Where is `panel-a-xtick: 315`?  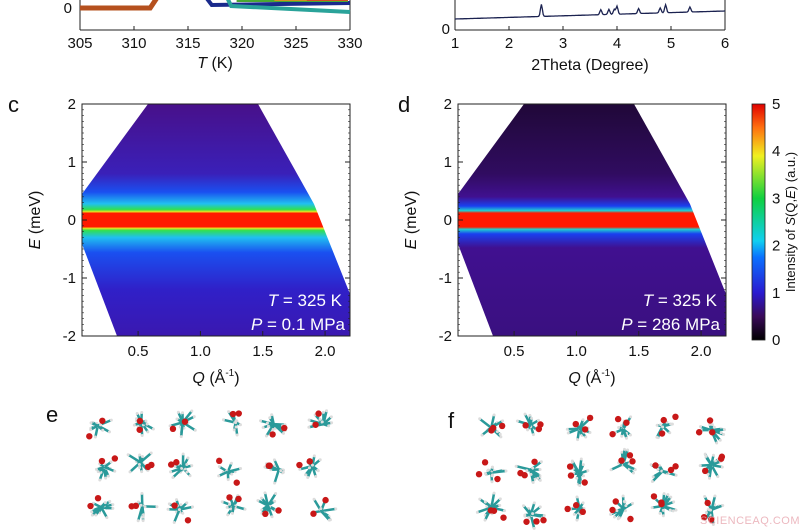
panel-a-xtick: 315 is located at coordinates (187, 43).